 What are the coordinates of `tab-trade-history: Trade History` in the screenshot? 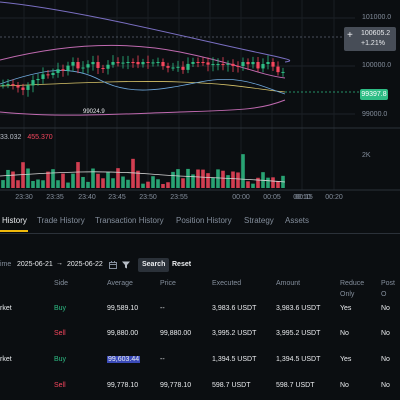 It's located at (61, 220).